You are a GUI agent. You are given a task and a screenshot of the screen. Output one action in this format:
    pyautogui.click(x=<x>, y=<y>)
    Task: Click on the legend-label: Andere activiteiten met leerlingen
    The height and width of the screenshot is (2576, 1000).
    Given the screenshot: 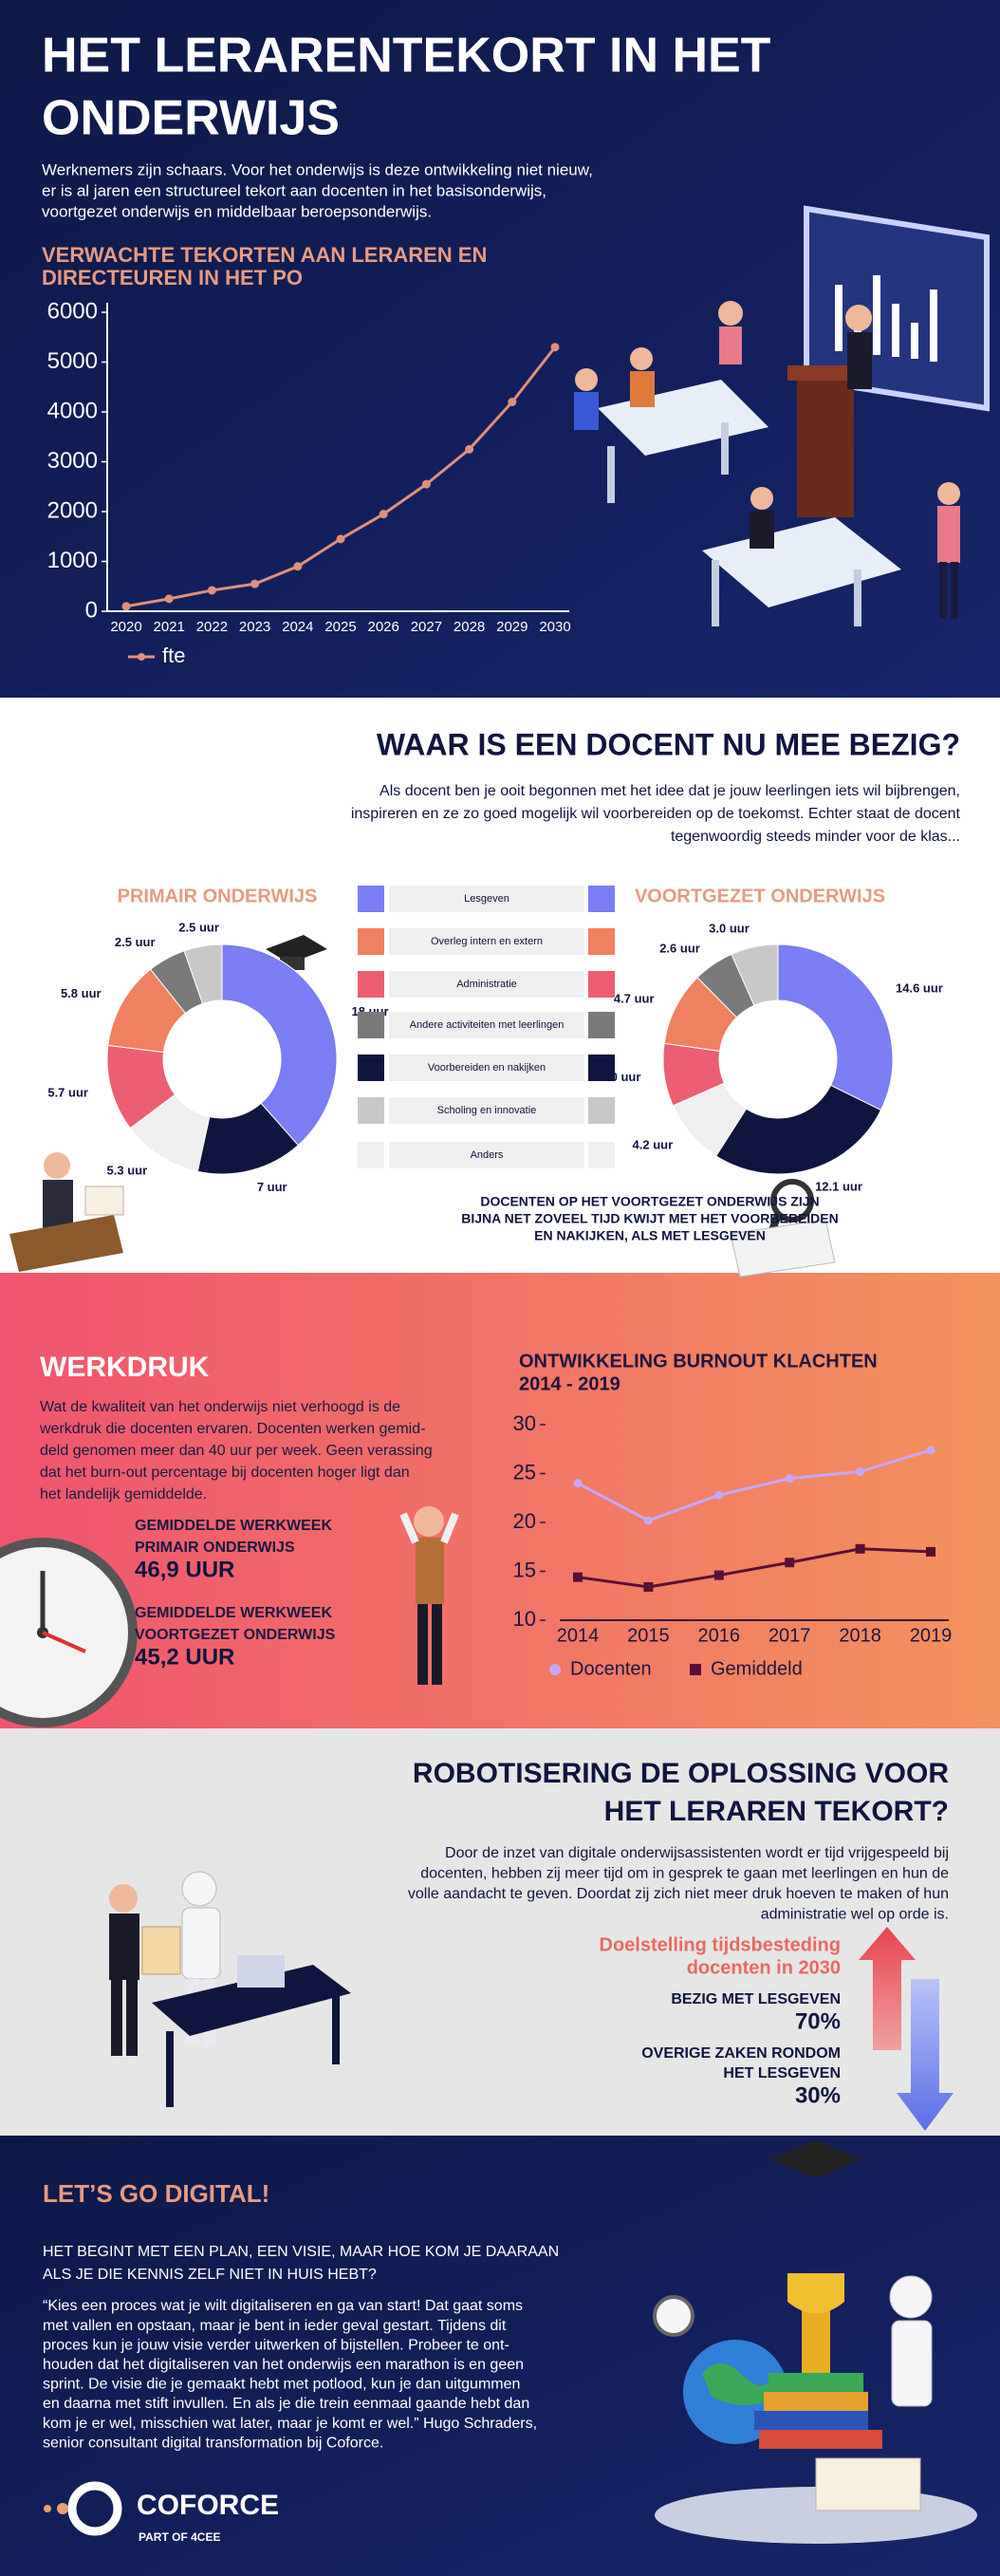 What is the action you would take?
    pyautogui.click(x=487, y=1025)
    